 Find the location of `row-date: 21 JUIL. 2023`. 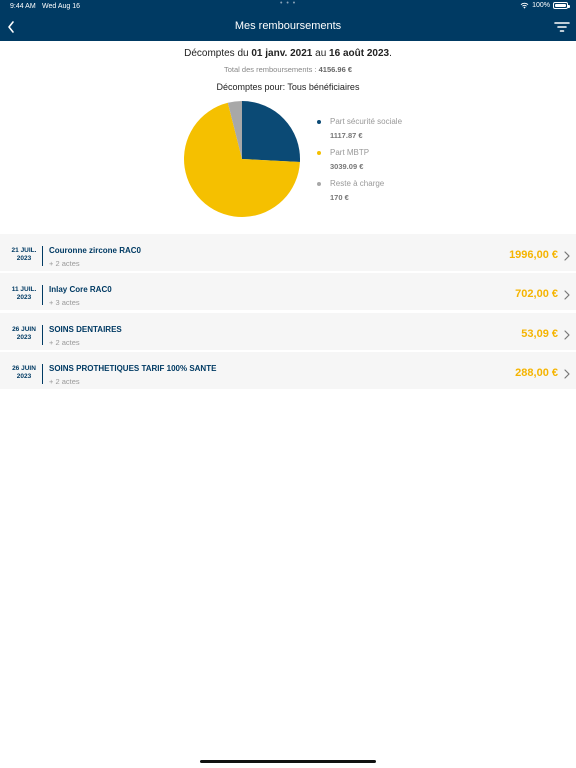

row-date: 21 JUIL. 2023 is located at coordinates (24, 255).